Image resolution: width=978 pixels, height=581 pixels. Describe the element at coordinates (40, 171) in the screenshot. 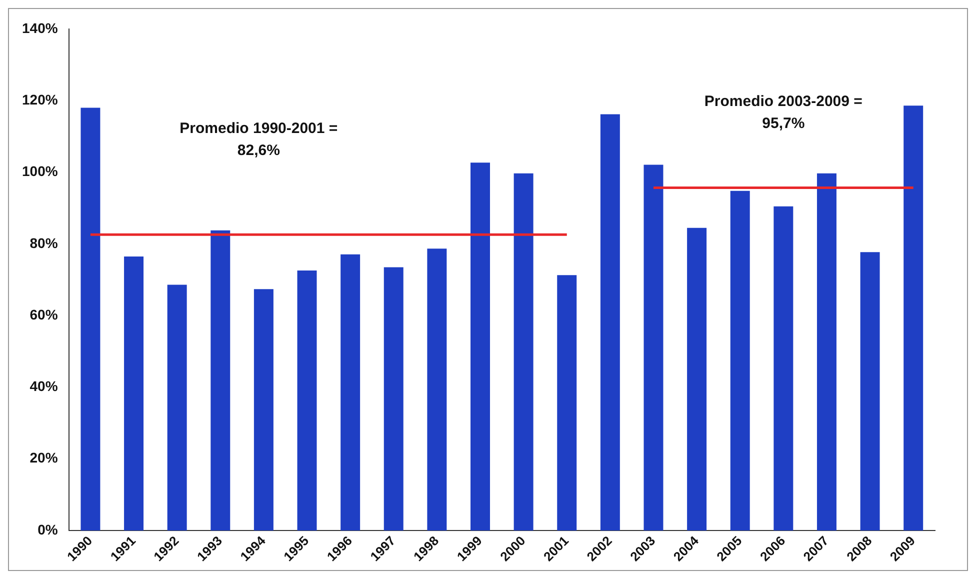

I see `y-tick-label: 100%` at that location.